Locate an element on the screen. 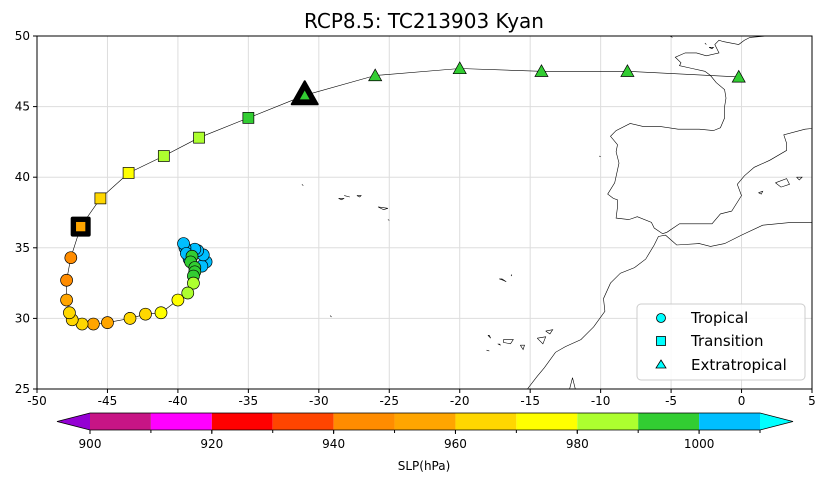 The image size is (826, 484). colorbar-under-extension is located at coordinates (73, 421).